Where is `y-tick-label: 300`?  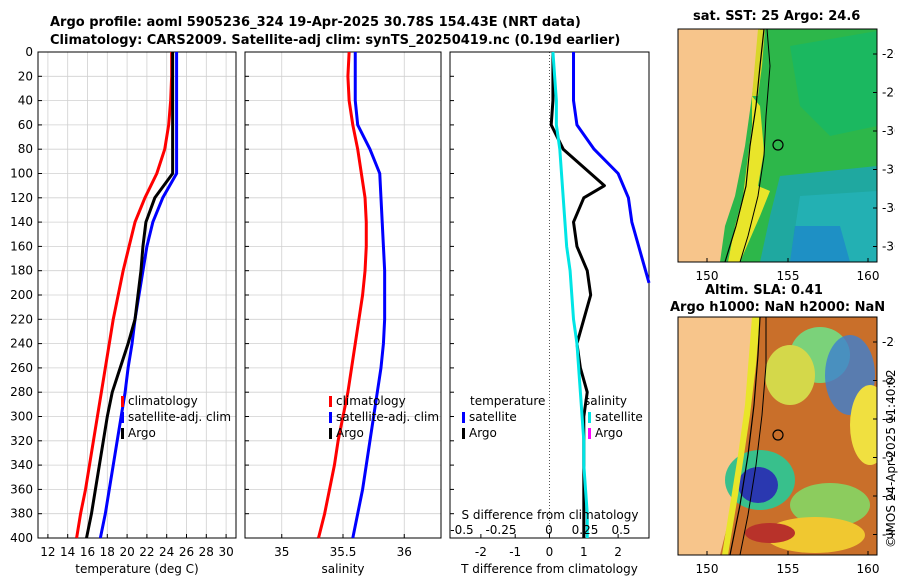 y-tick-label: 300 is located at coordinates (21, 417).